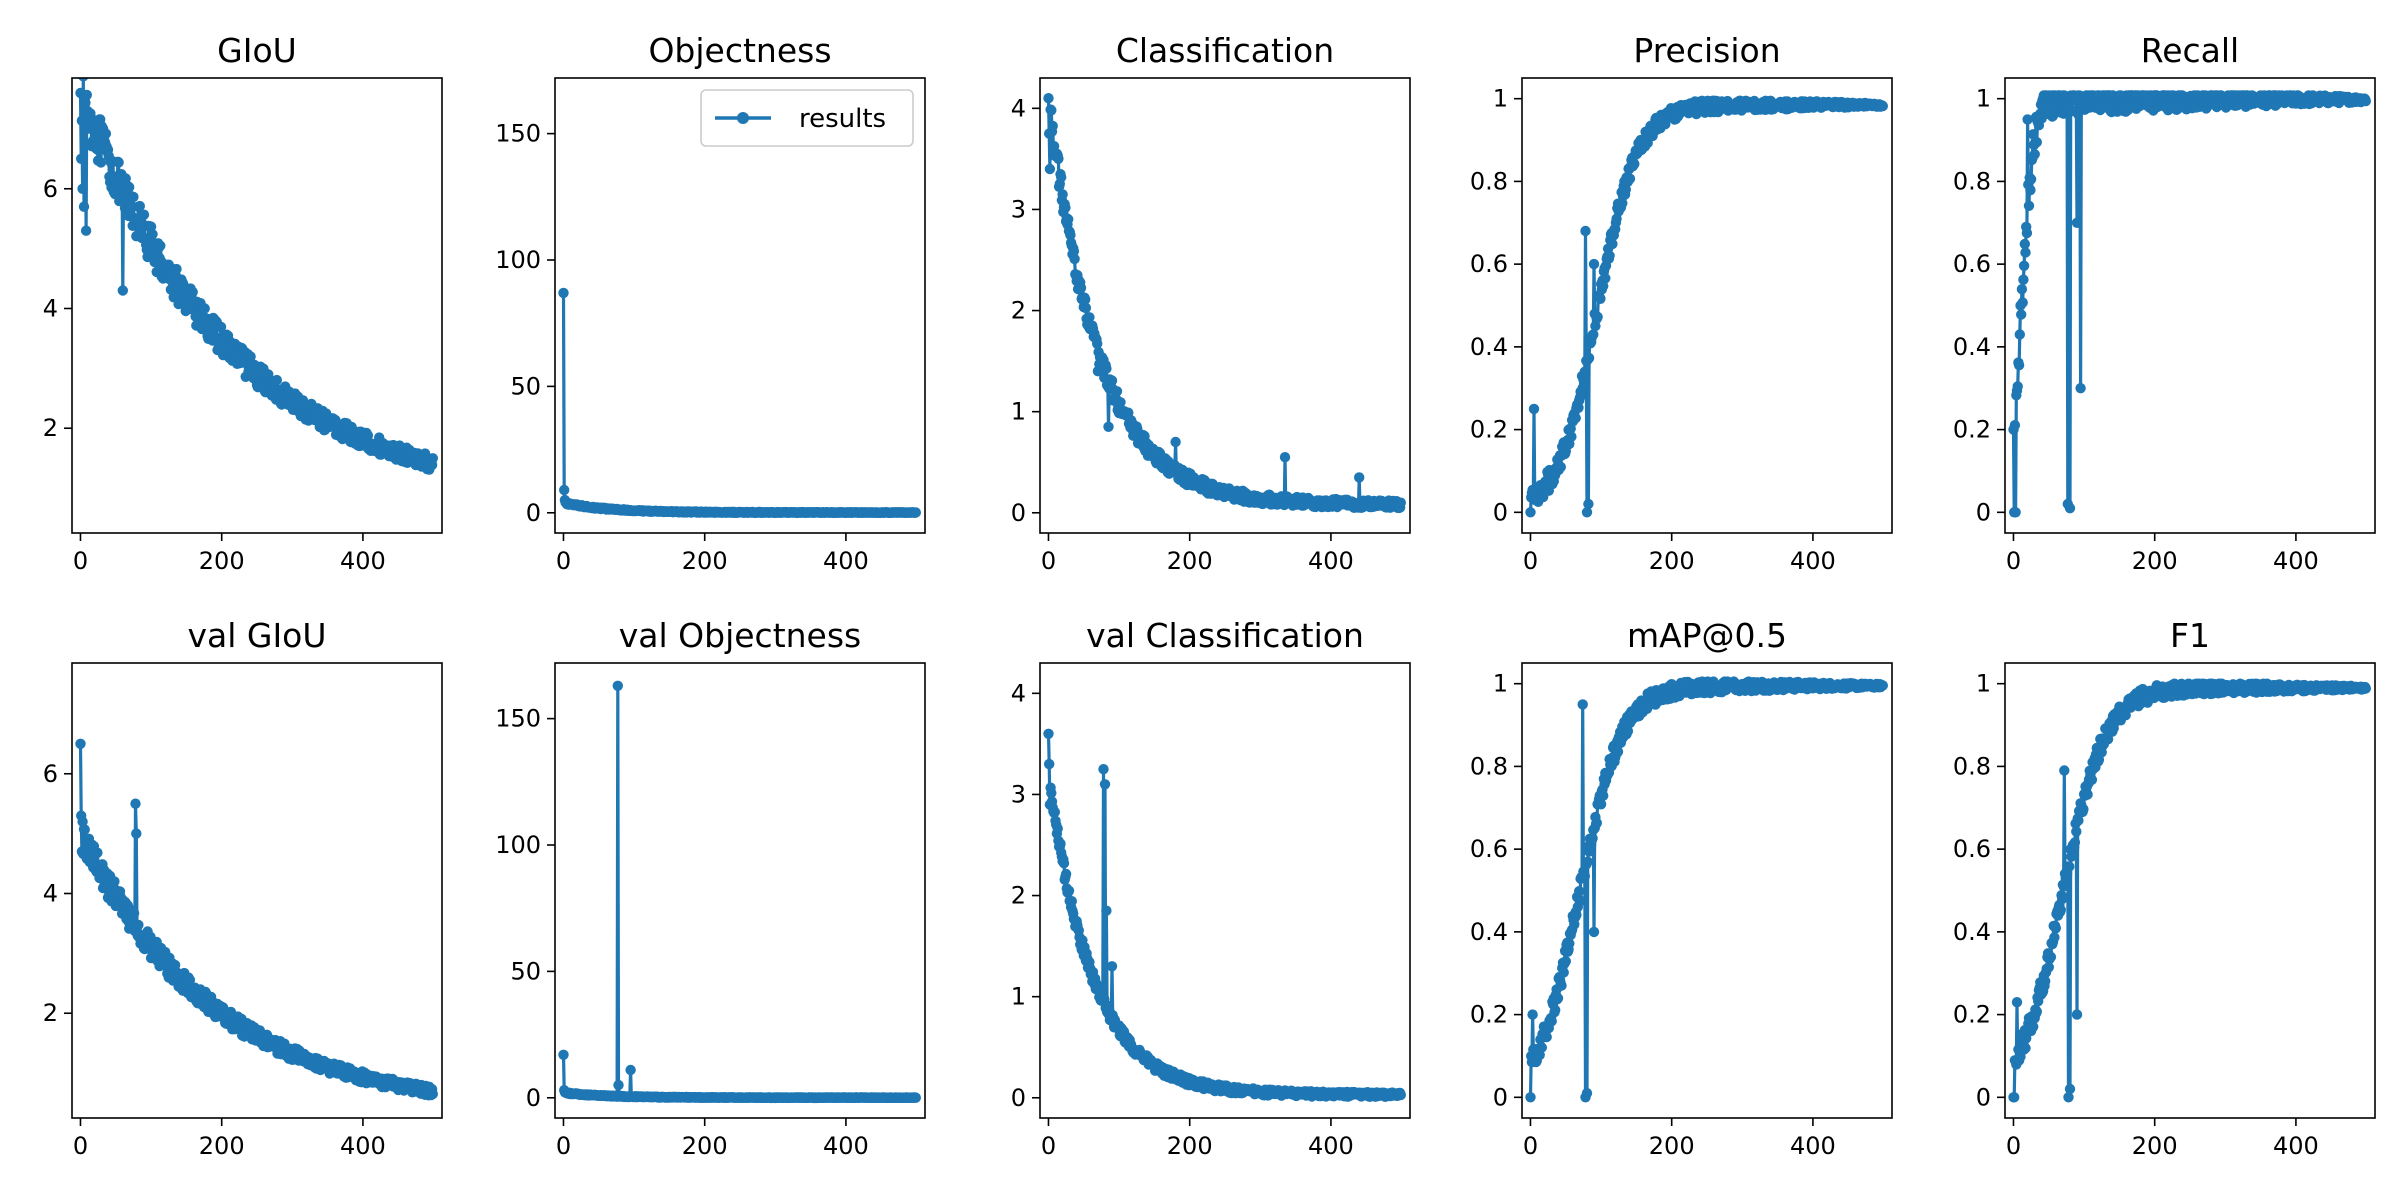 Image resolution: width=2400 pixels, height=1200 pixels. What do you see at coordinates (256, 635) in the screenshot?
I see `subplot-title: val GIoU` at bounding box center [256, 635].